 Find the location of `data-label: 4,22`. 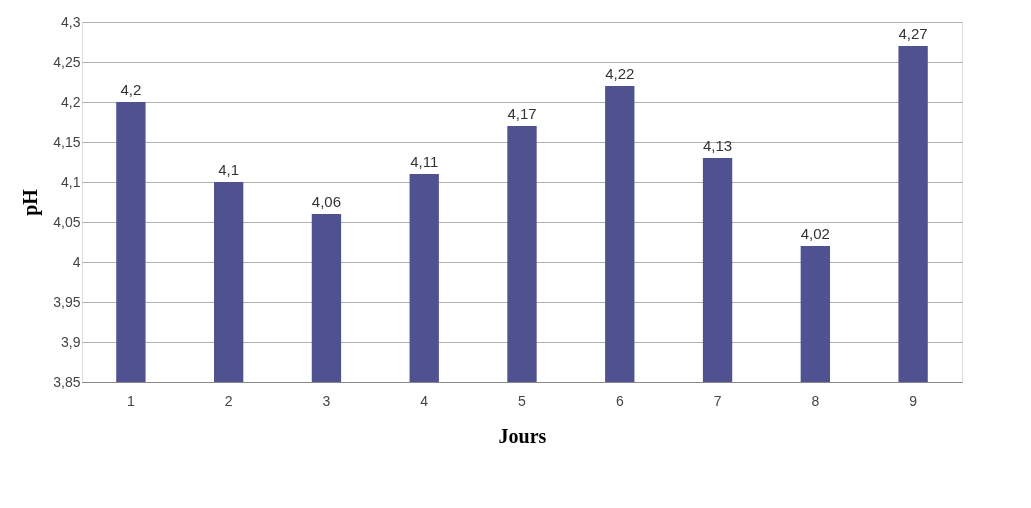

data-label: 4,22 is located at coordinates (620, 73).